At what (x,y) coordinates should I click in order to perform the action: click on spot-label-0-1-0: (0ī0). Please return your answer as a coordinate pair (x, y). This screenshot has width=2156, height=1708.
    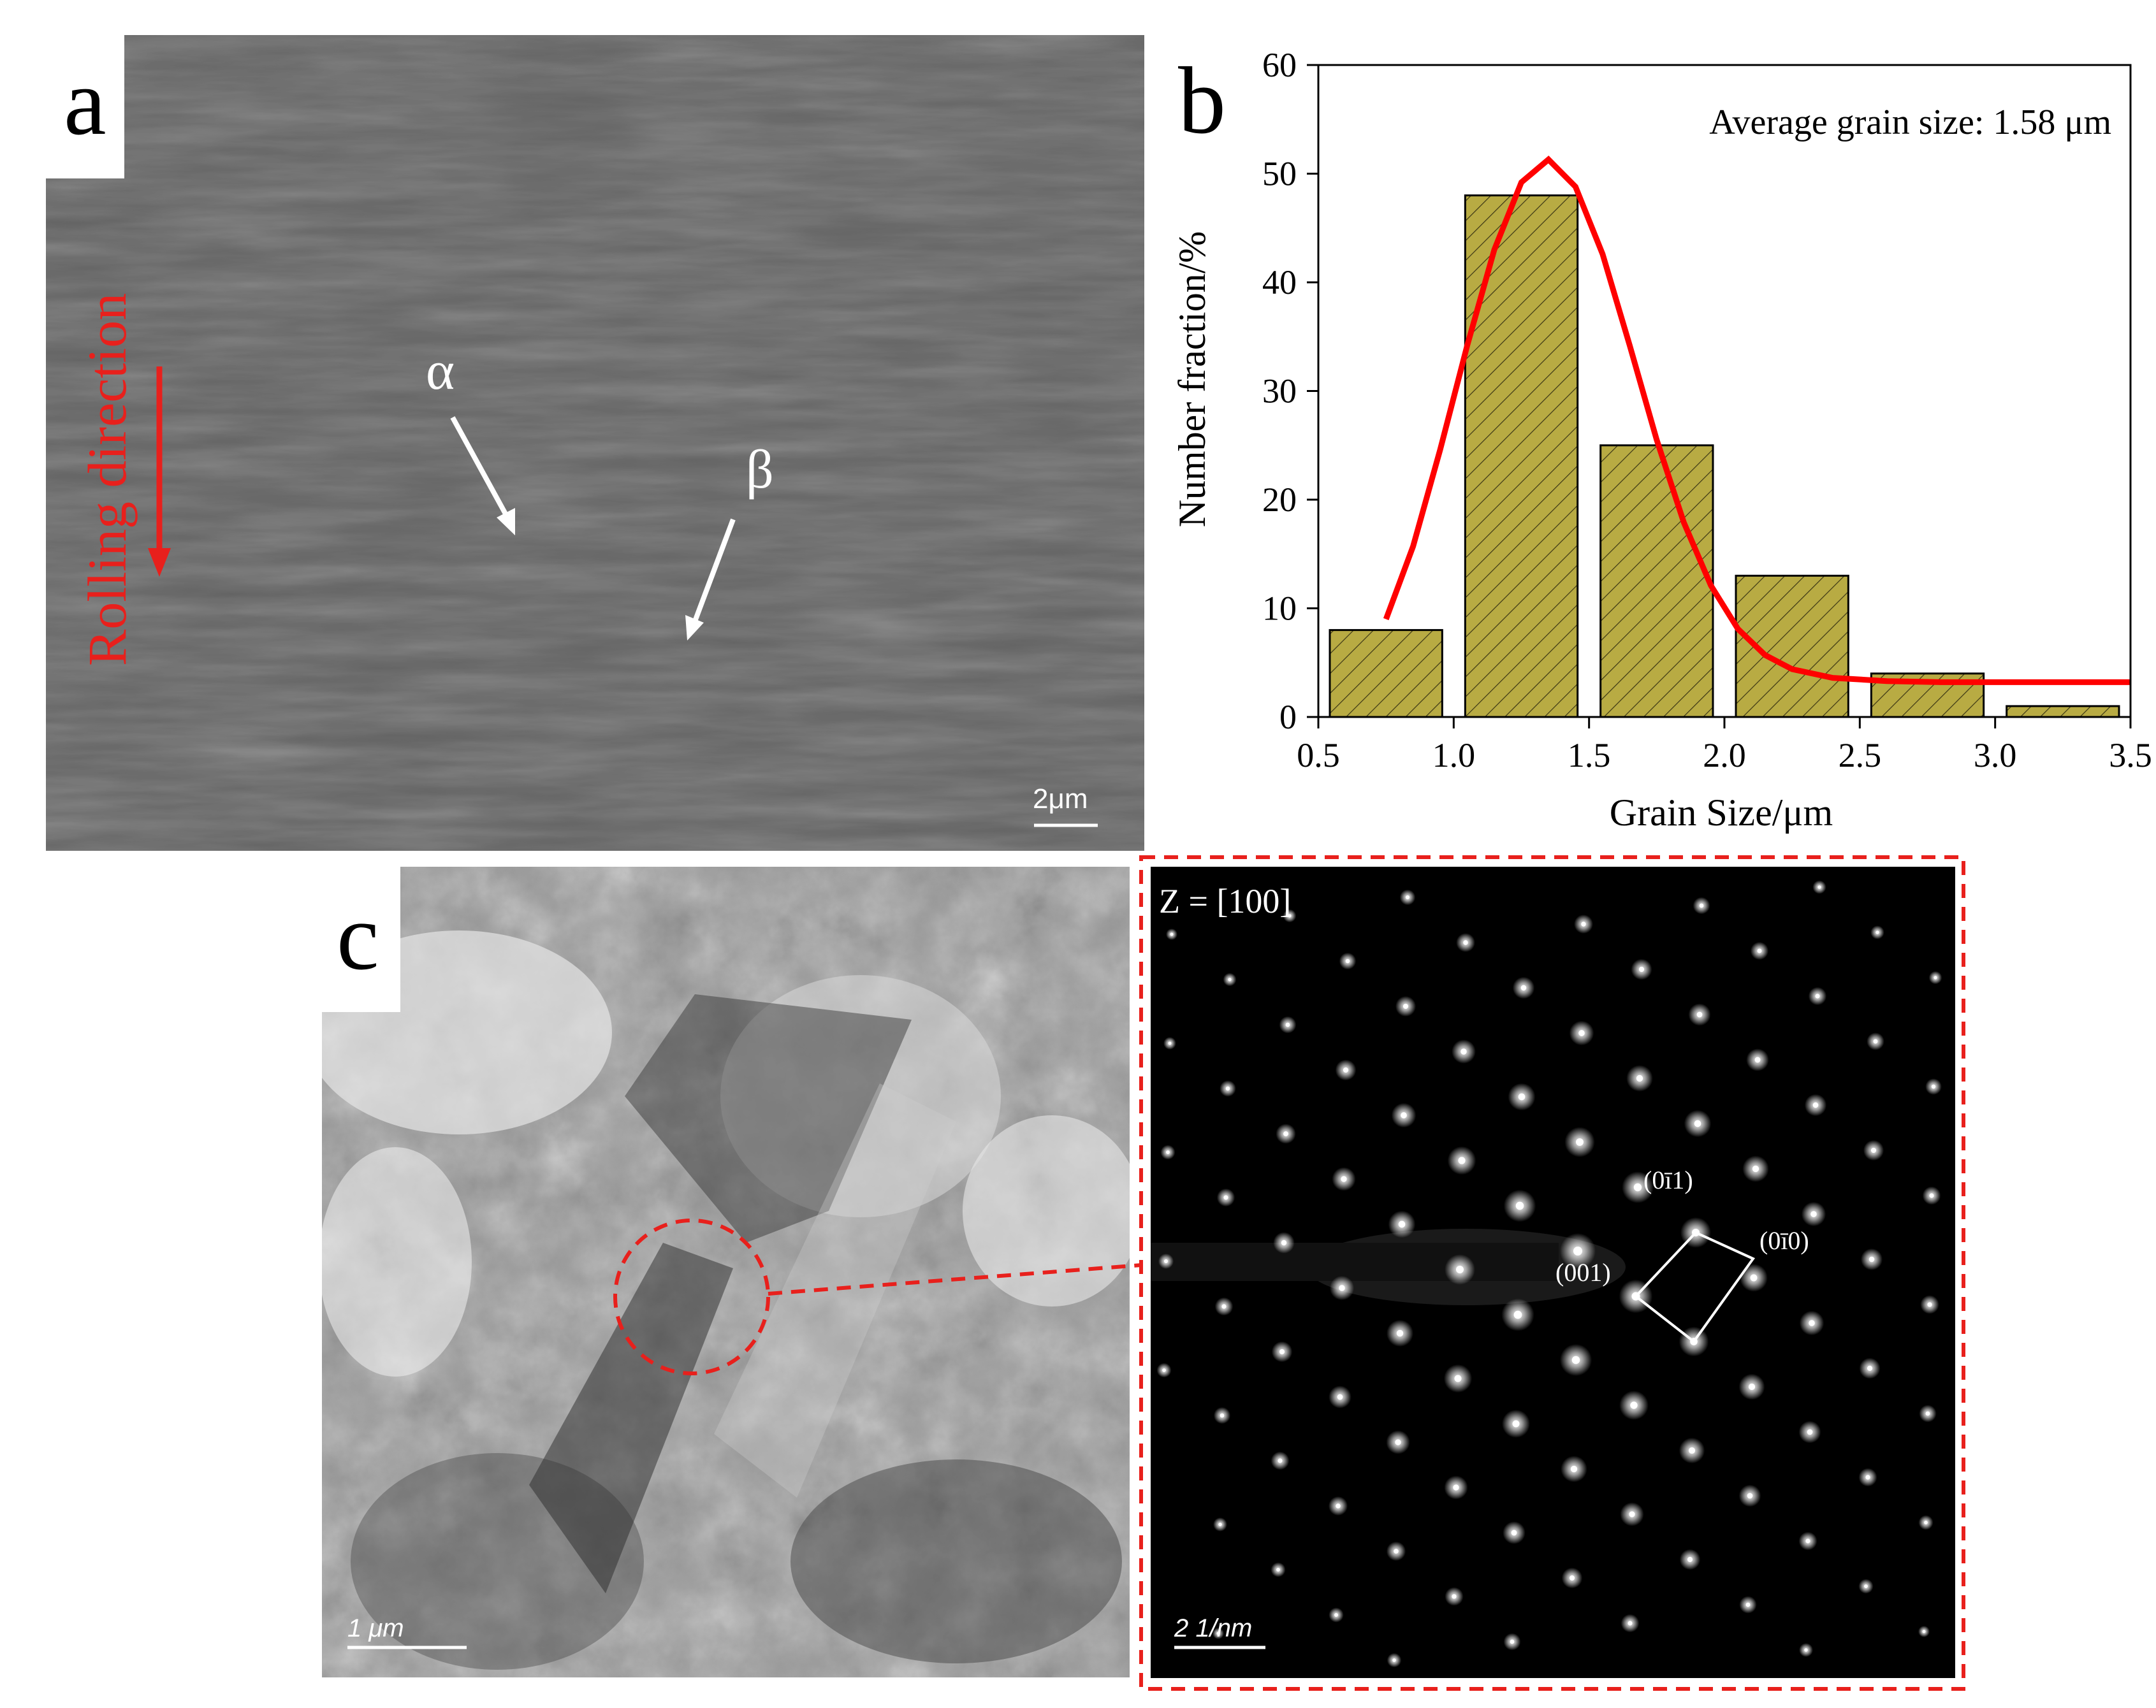
    Looking at the image, I should click on (1784, 1240).